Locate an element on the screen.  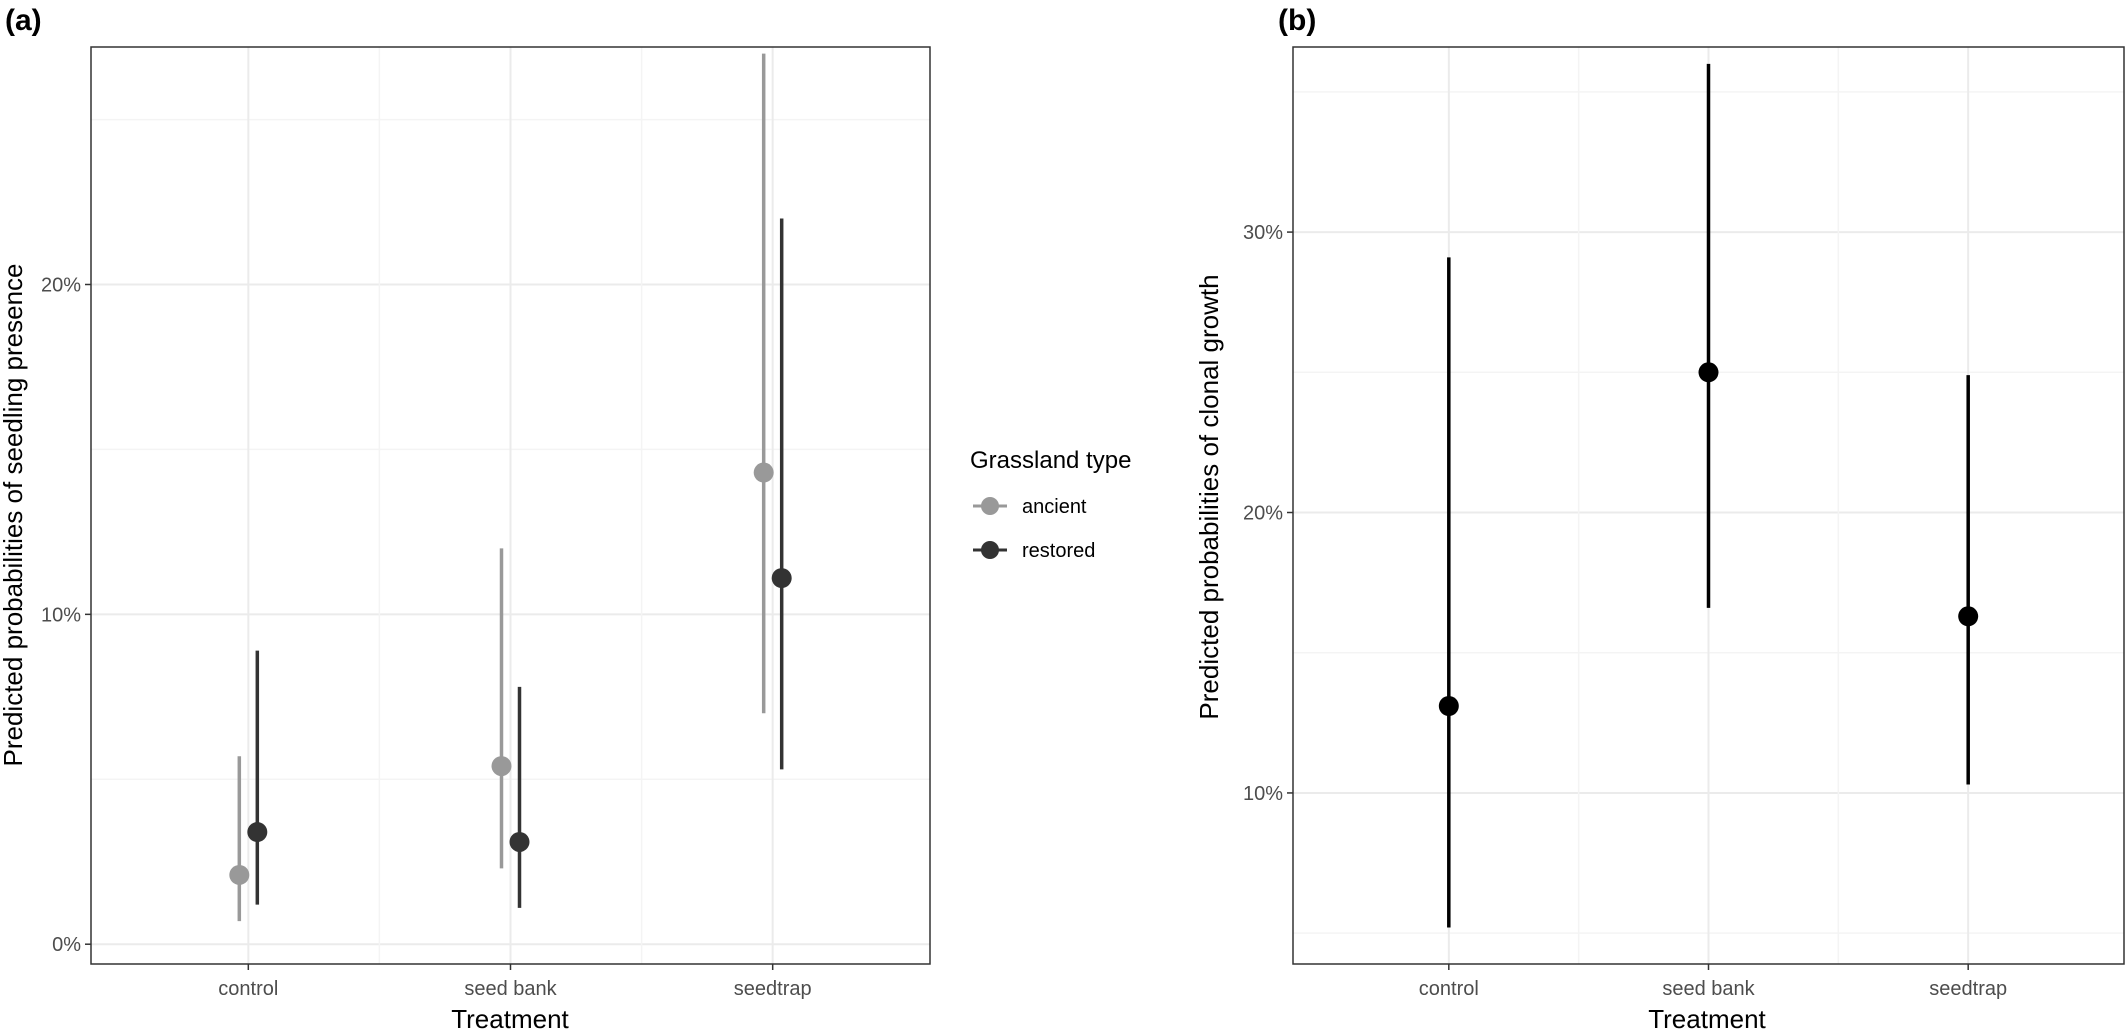
panel-b-x-ticks: control seed bank seedtrap is located at coordinates (1713, 982).